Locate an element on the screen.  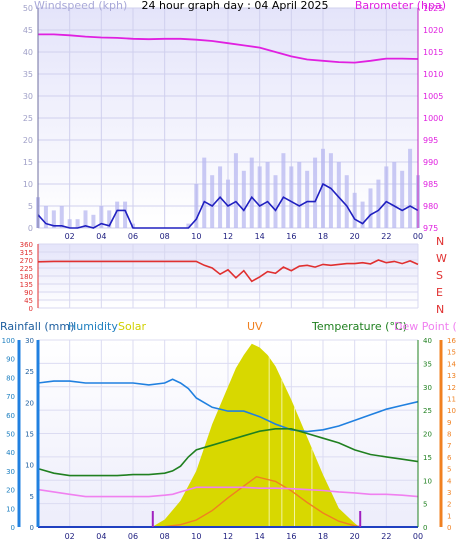
temperature-tick-label: 5 is located at coordinates (425, 505).